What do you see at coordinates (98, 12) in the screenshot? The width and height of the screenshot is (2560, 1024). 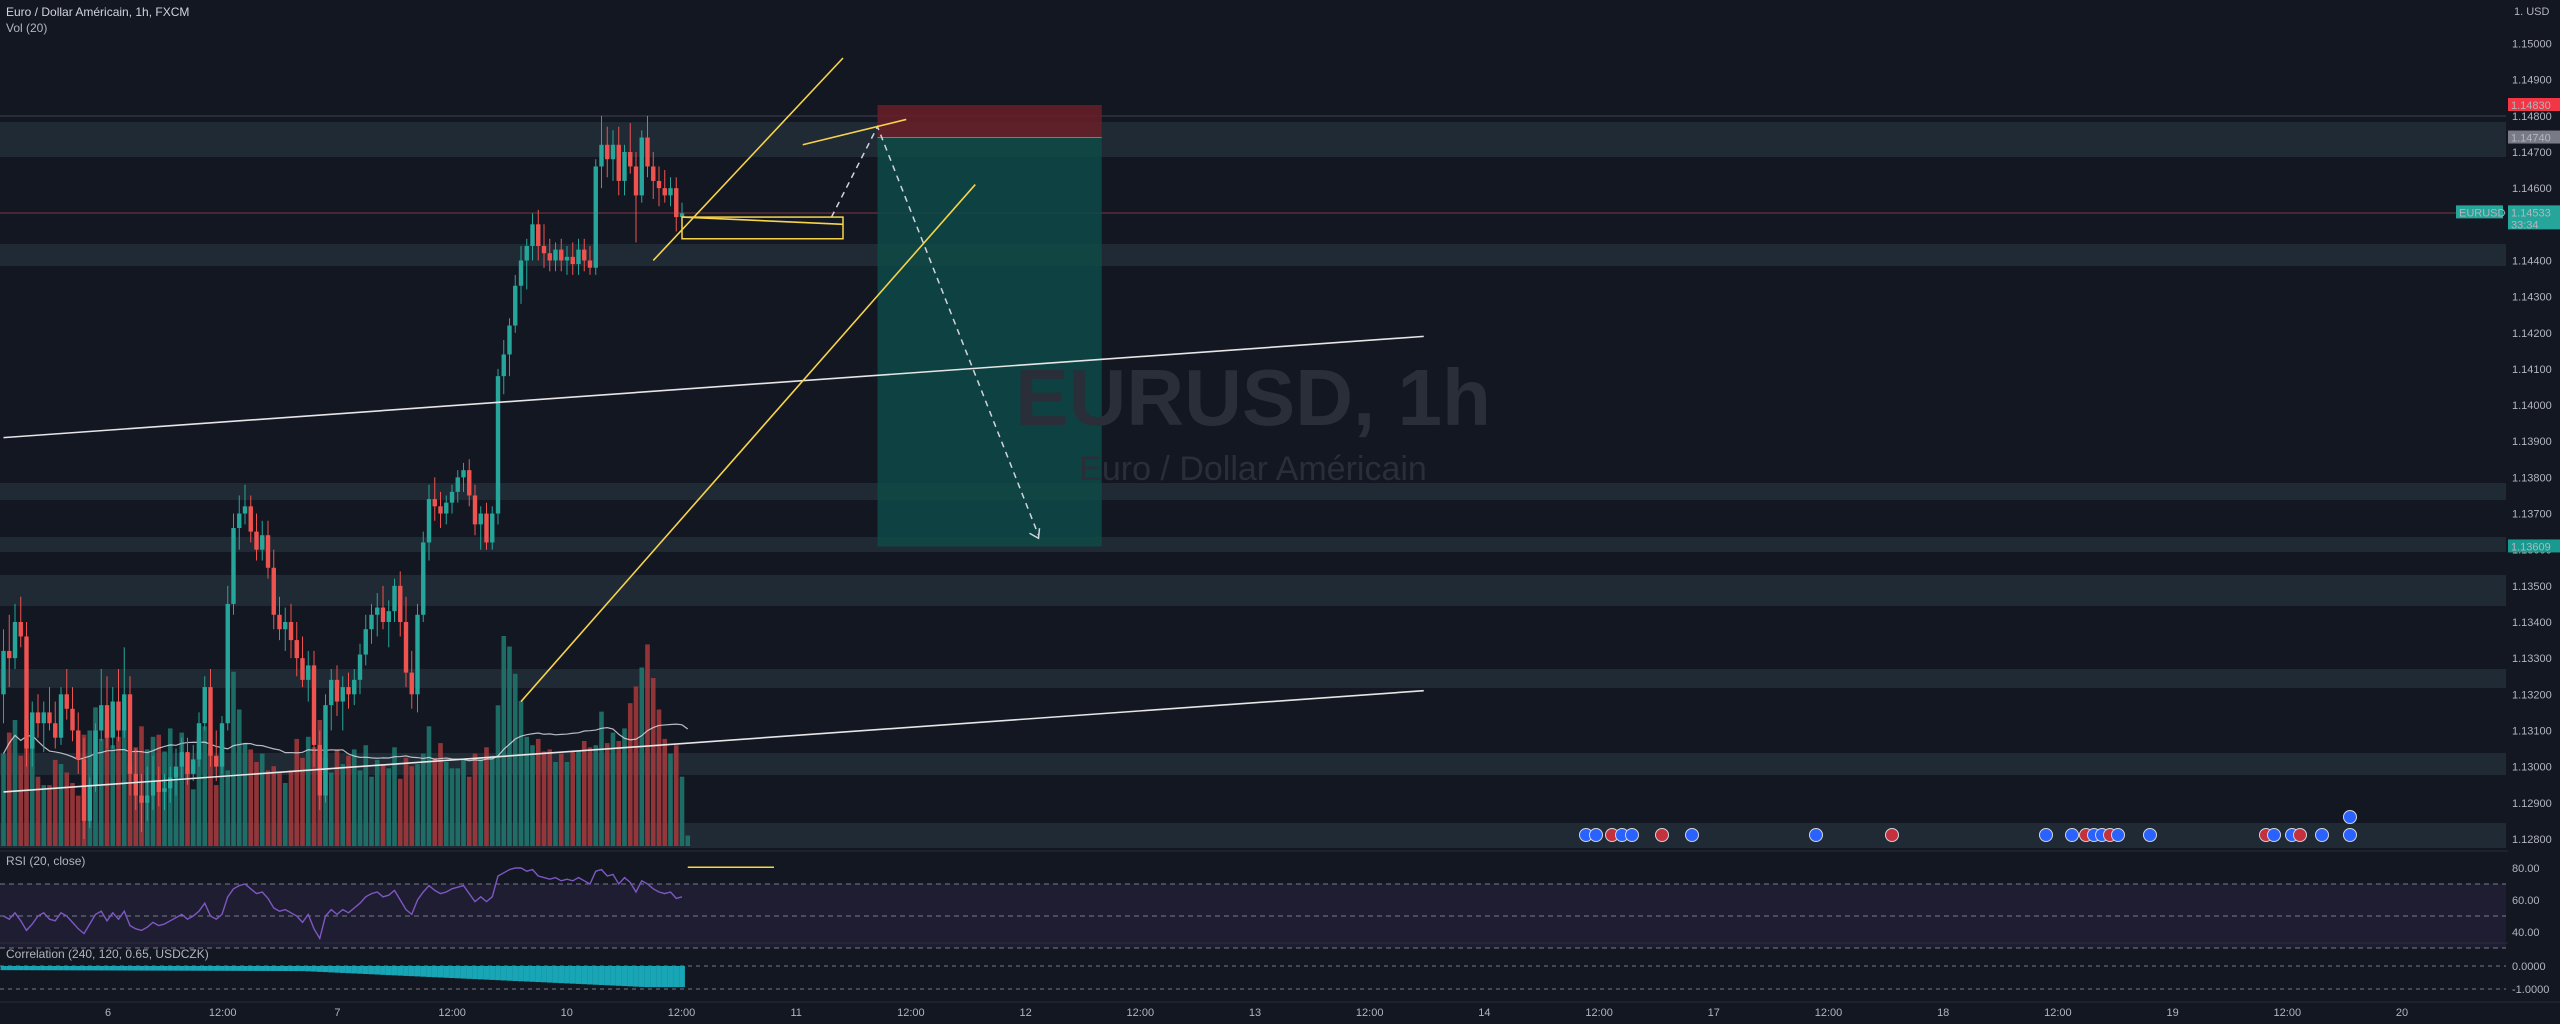 I see `symbol-title: Euro / Dollar Américain, 1h, FXCM` at bounding box center [98, 12].